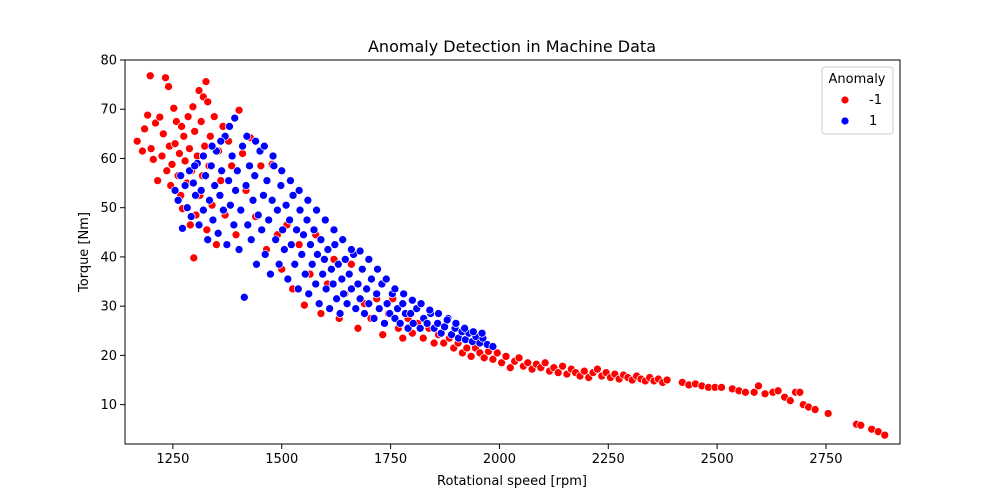 Image resolution: width=1000 pixels, height=500 pixels. I want to click on y-tick-label: 80, so click(108, 61).